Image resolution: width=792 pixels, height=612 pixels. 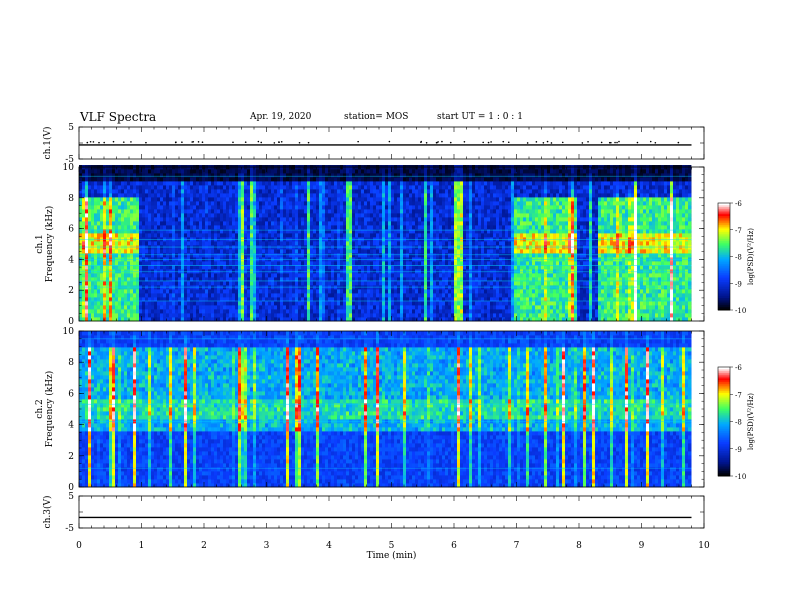 I want to click on y-tick-label: 6, so click(x=71, y=230).